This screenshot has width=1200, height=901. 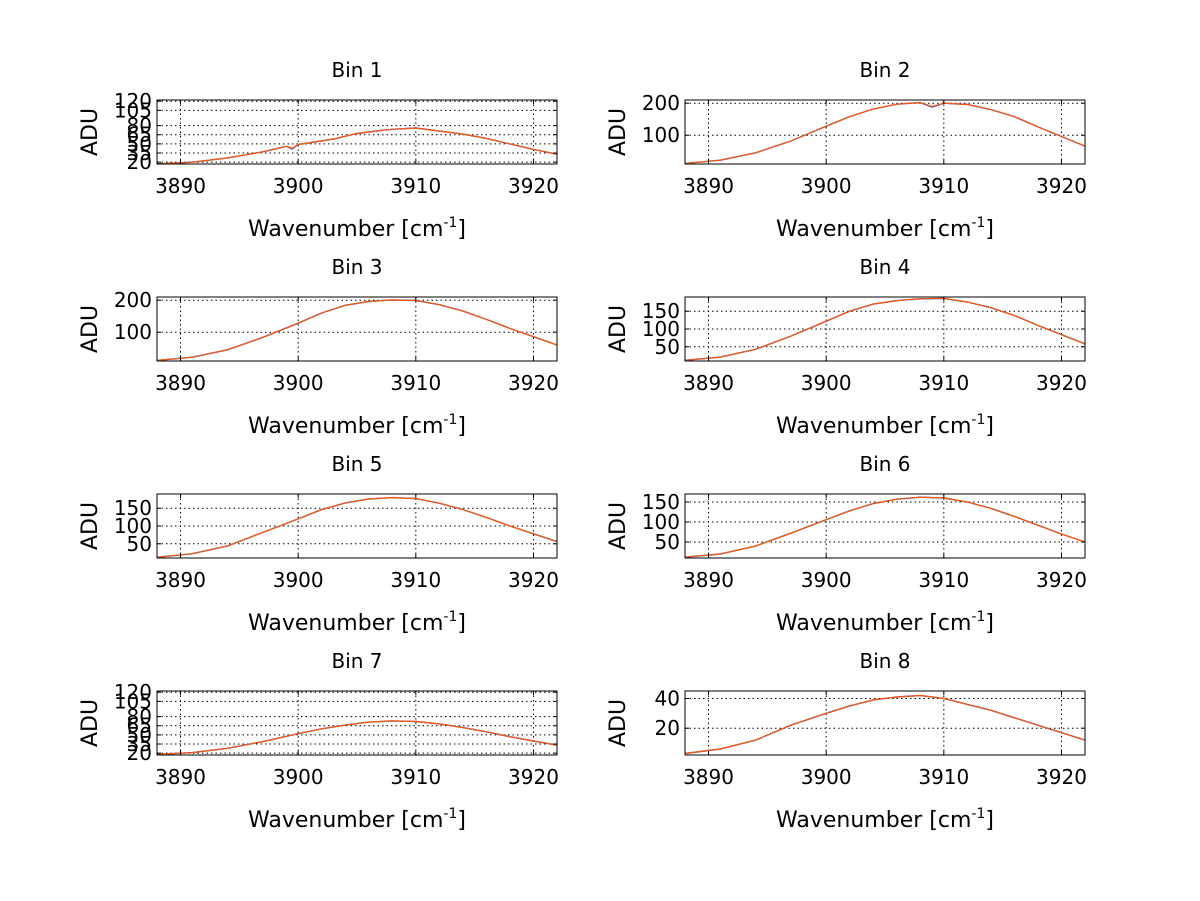 What do you see at coordinates (884, 464) in the screenshot?
I see `subplot-title: Bin 6` at bounding box center [884, 464].